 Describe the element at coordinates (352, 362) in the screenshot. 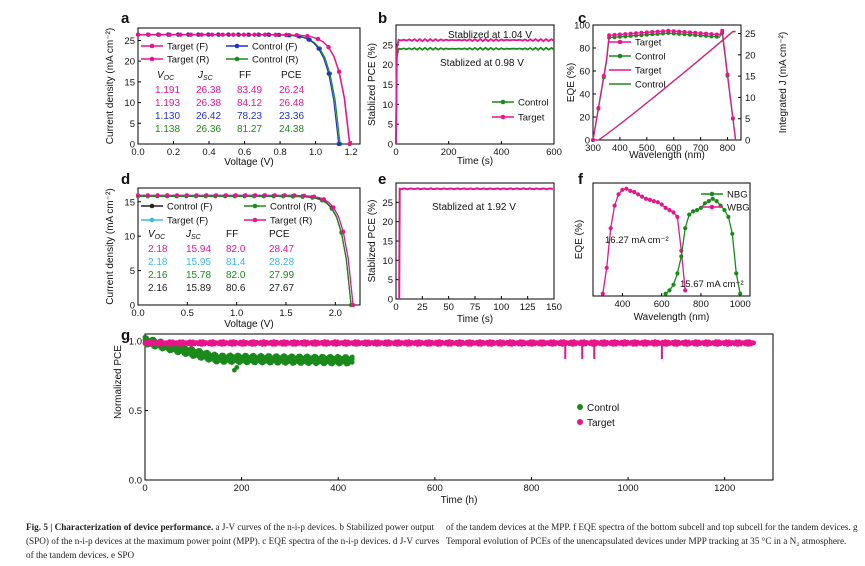

I see `control-point` at that location.